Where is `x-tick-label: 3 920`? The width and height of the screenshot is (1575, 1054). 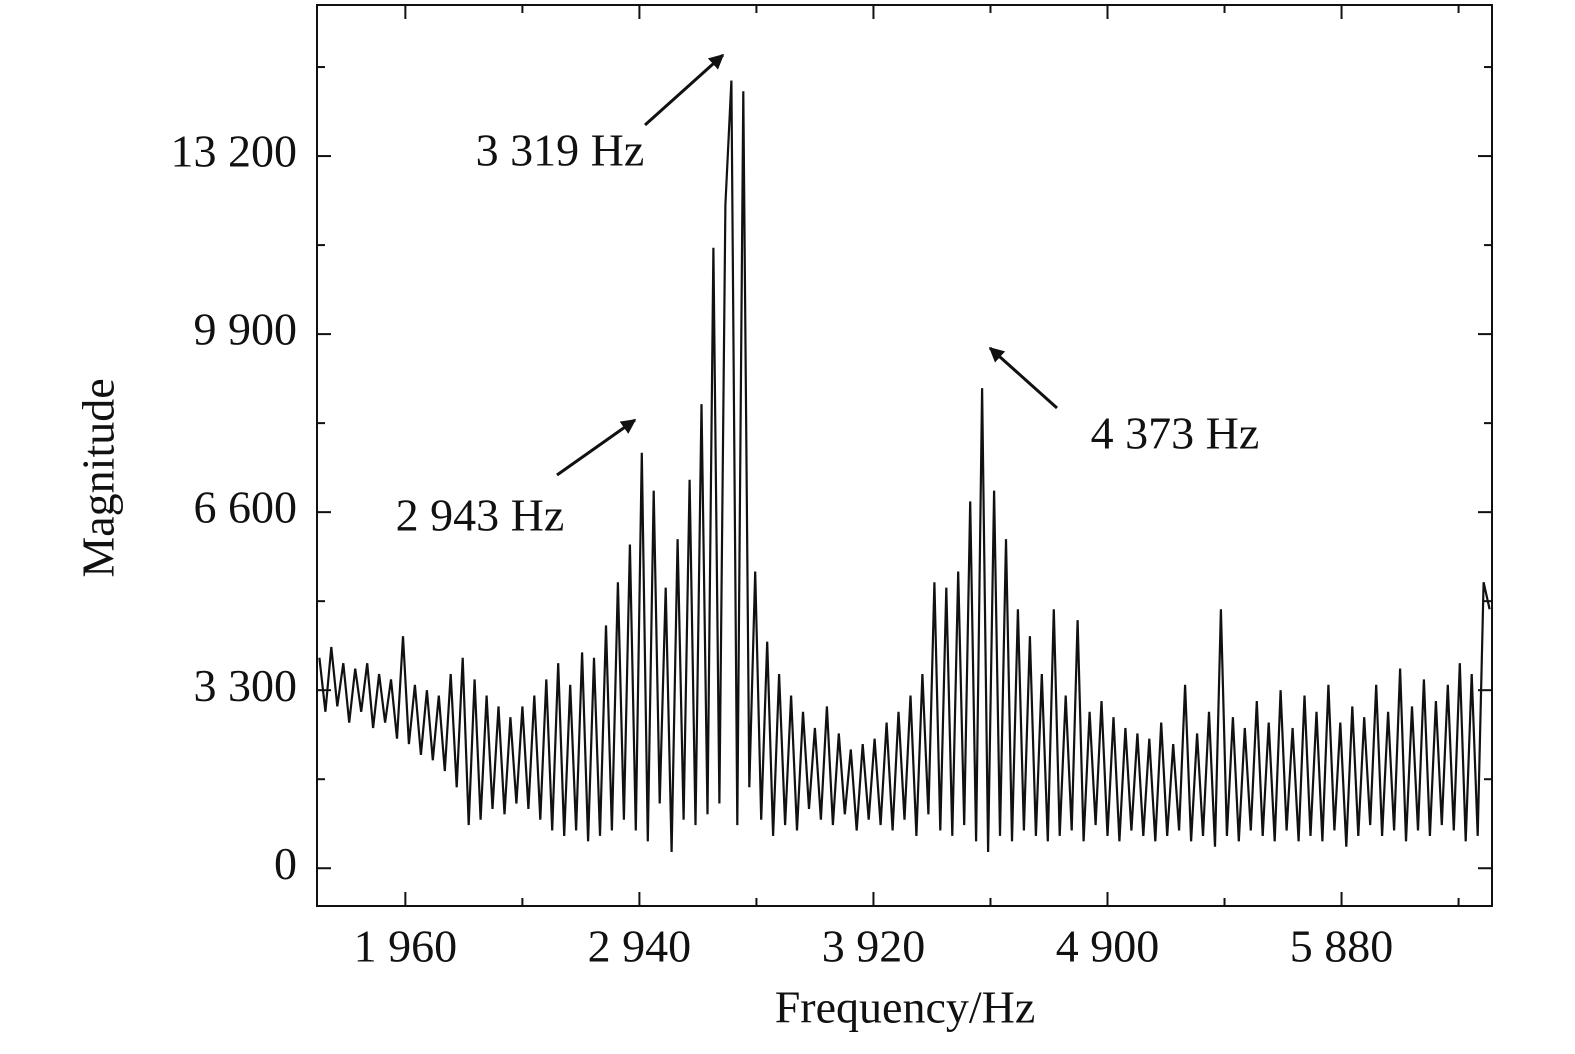 x-tick-label: 3 920 is located at coordinates (874, 946).